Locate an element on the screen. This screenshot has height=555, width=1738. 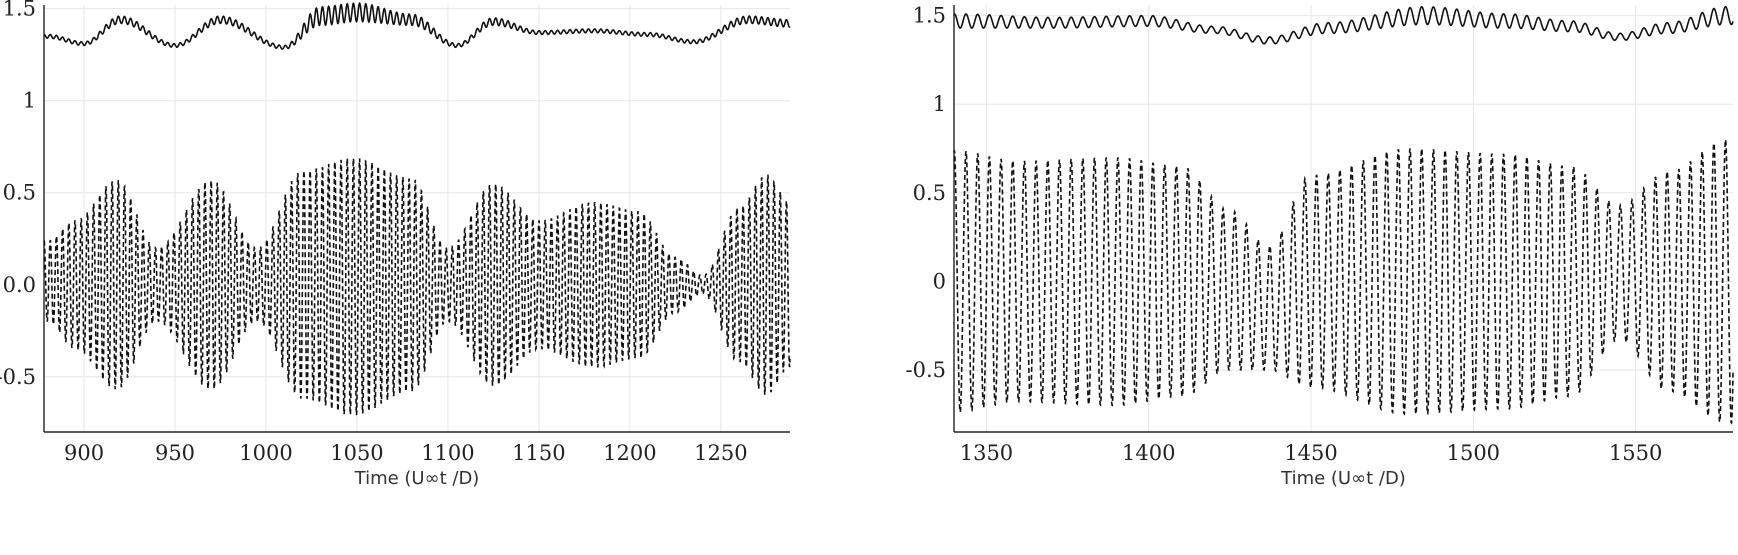
x-tick-label: 1000 is located at coordinates (265, 453).